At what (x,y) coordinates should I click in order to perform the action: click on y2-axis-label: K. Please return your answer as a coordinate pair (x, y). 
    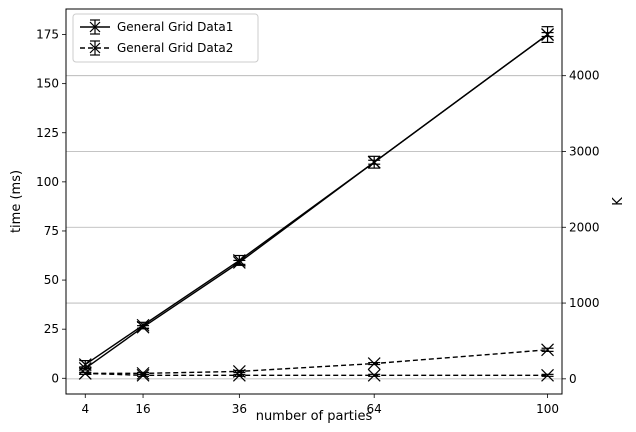
    Looking at the image, I should click on (618, 201).